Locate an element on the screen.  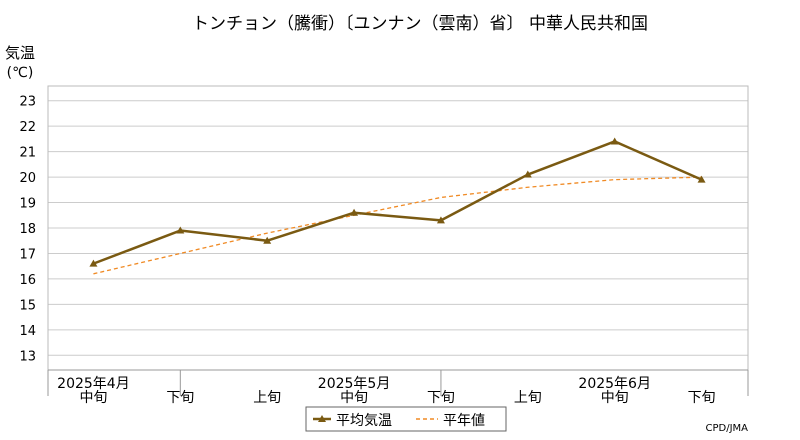
y-tick-label: 16 is located at coordinates (27, 280).